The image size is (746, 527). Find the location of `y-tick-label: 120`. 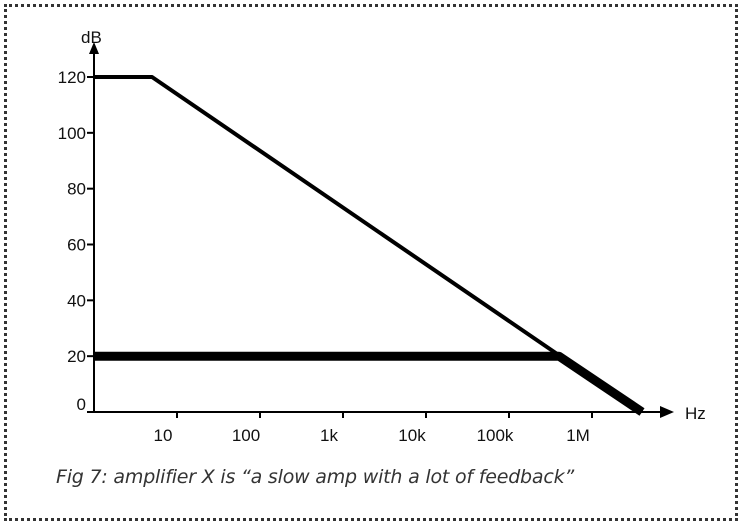

y-tick-label: 120 is located at coordinates (72, 77).